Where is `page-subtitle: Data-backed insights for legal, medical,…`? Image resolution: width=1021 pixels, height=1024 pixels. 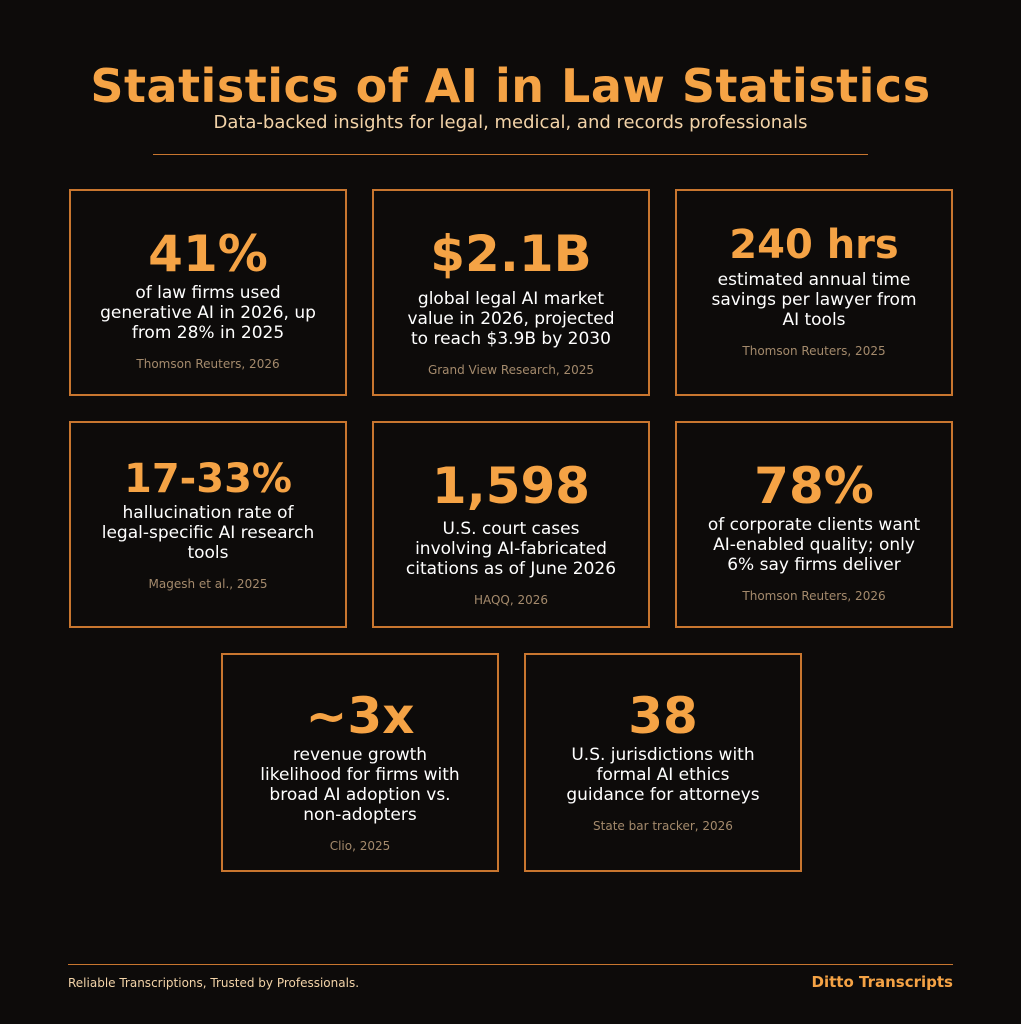
page-subtitle: Data-backed insights for legal, medical,… is located at coordinates (510, 122).